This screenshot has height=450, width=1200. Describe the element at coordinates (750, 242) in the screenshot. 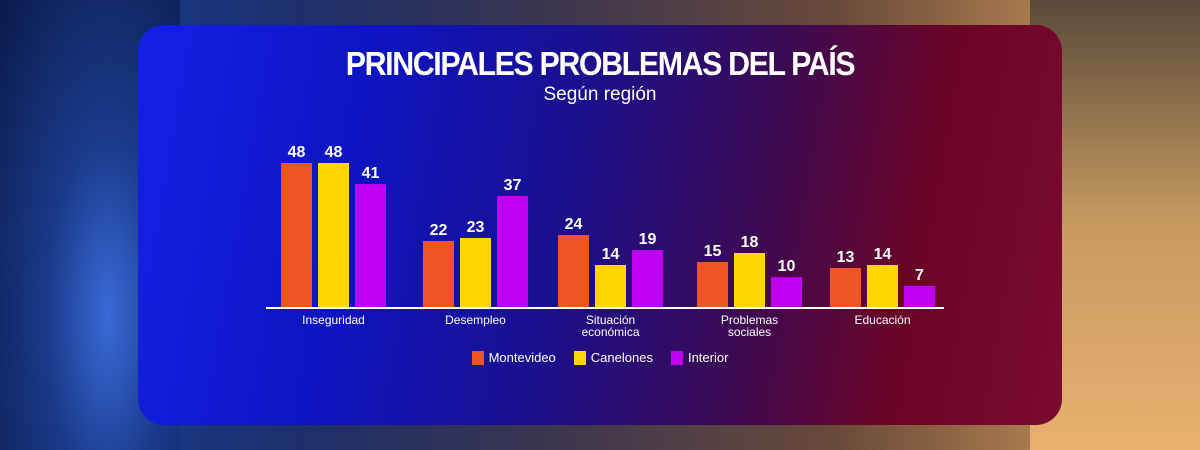

I see `data-label: 18` at that location.